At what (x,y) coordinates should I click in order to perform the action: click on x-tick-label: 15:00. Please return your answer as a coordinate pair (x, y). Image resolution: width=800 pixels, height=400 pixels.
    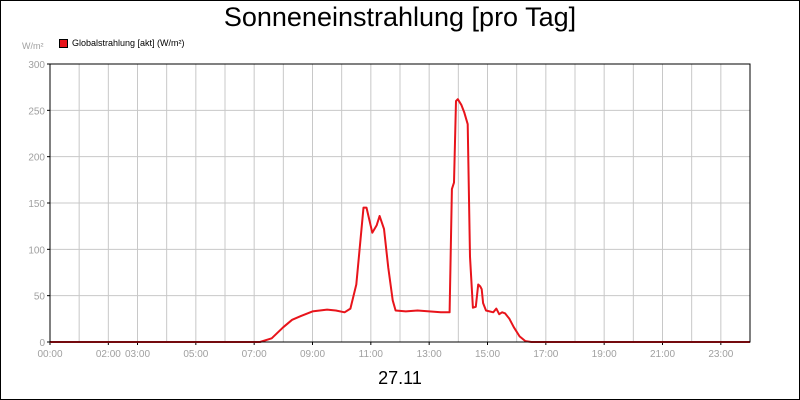
    Looking at the image, I should click on (487, 354).